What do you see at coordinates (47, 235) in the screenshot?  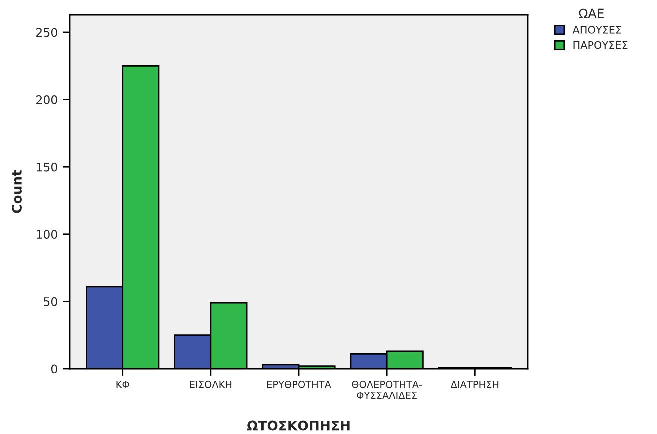 I see `y-tick-label: 100` at bounding box center [47, 235].